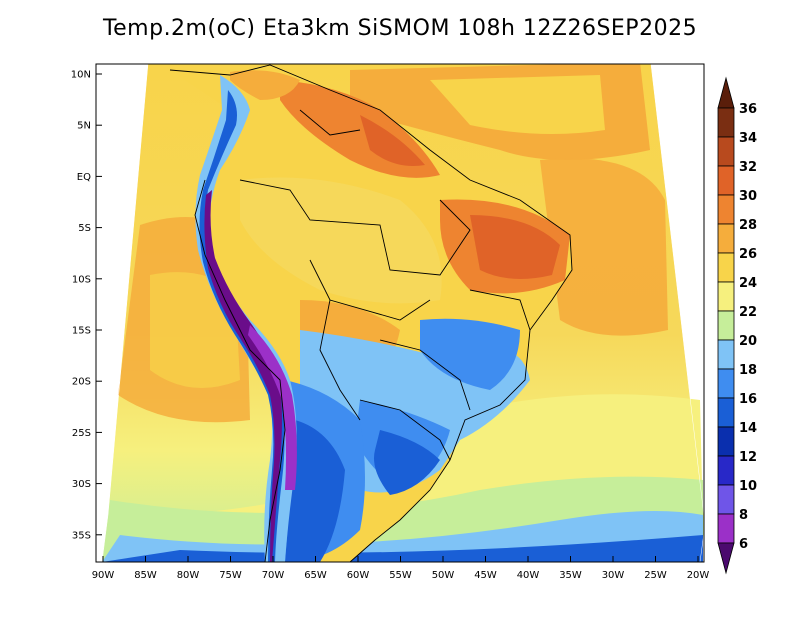  I want to click on lat-tick-label: 5S, so click(84, 228).